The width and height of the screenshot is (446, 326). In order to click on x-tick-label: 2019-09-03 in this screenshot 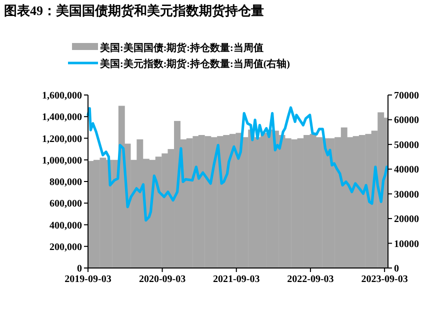, I will do `click(88, 279)`.